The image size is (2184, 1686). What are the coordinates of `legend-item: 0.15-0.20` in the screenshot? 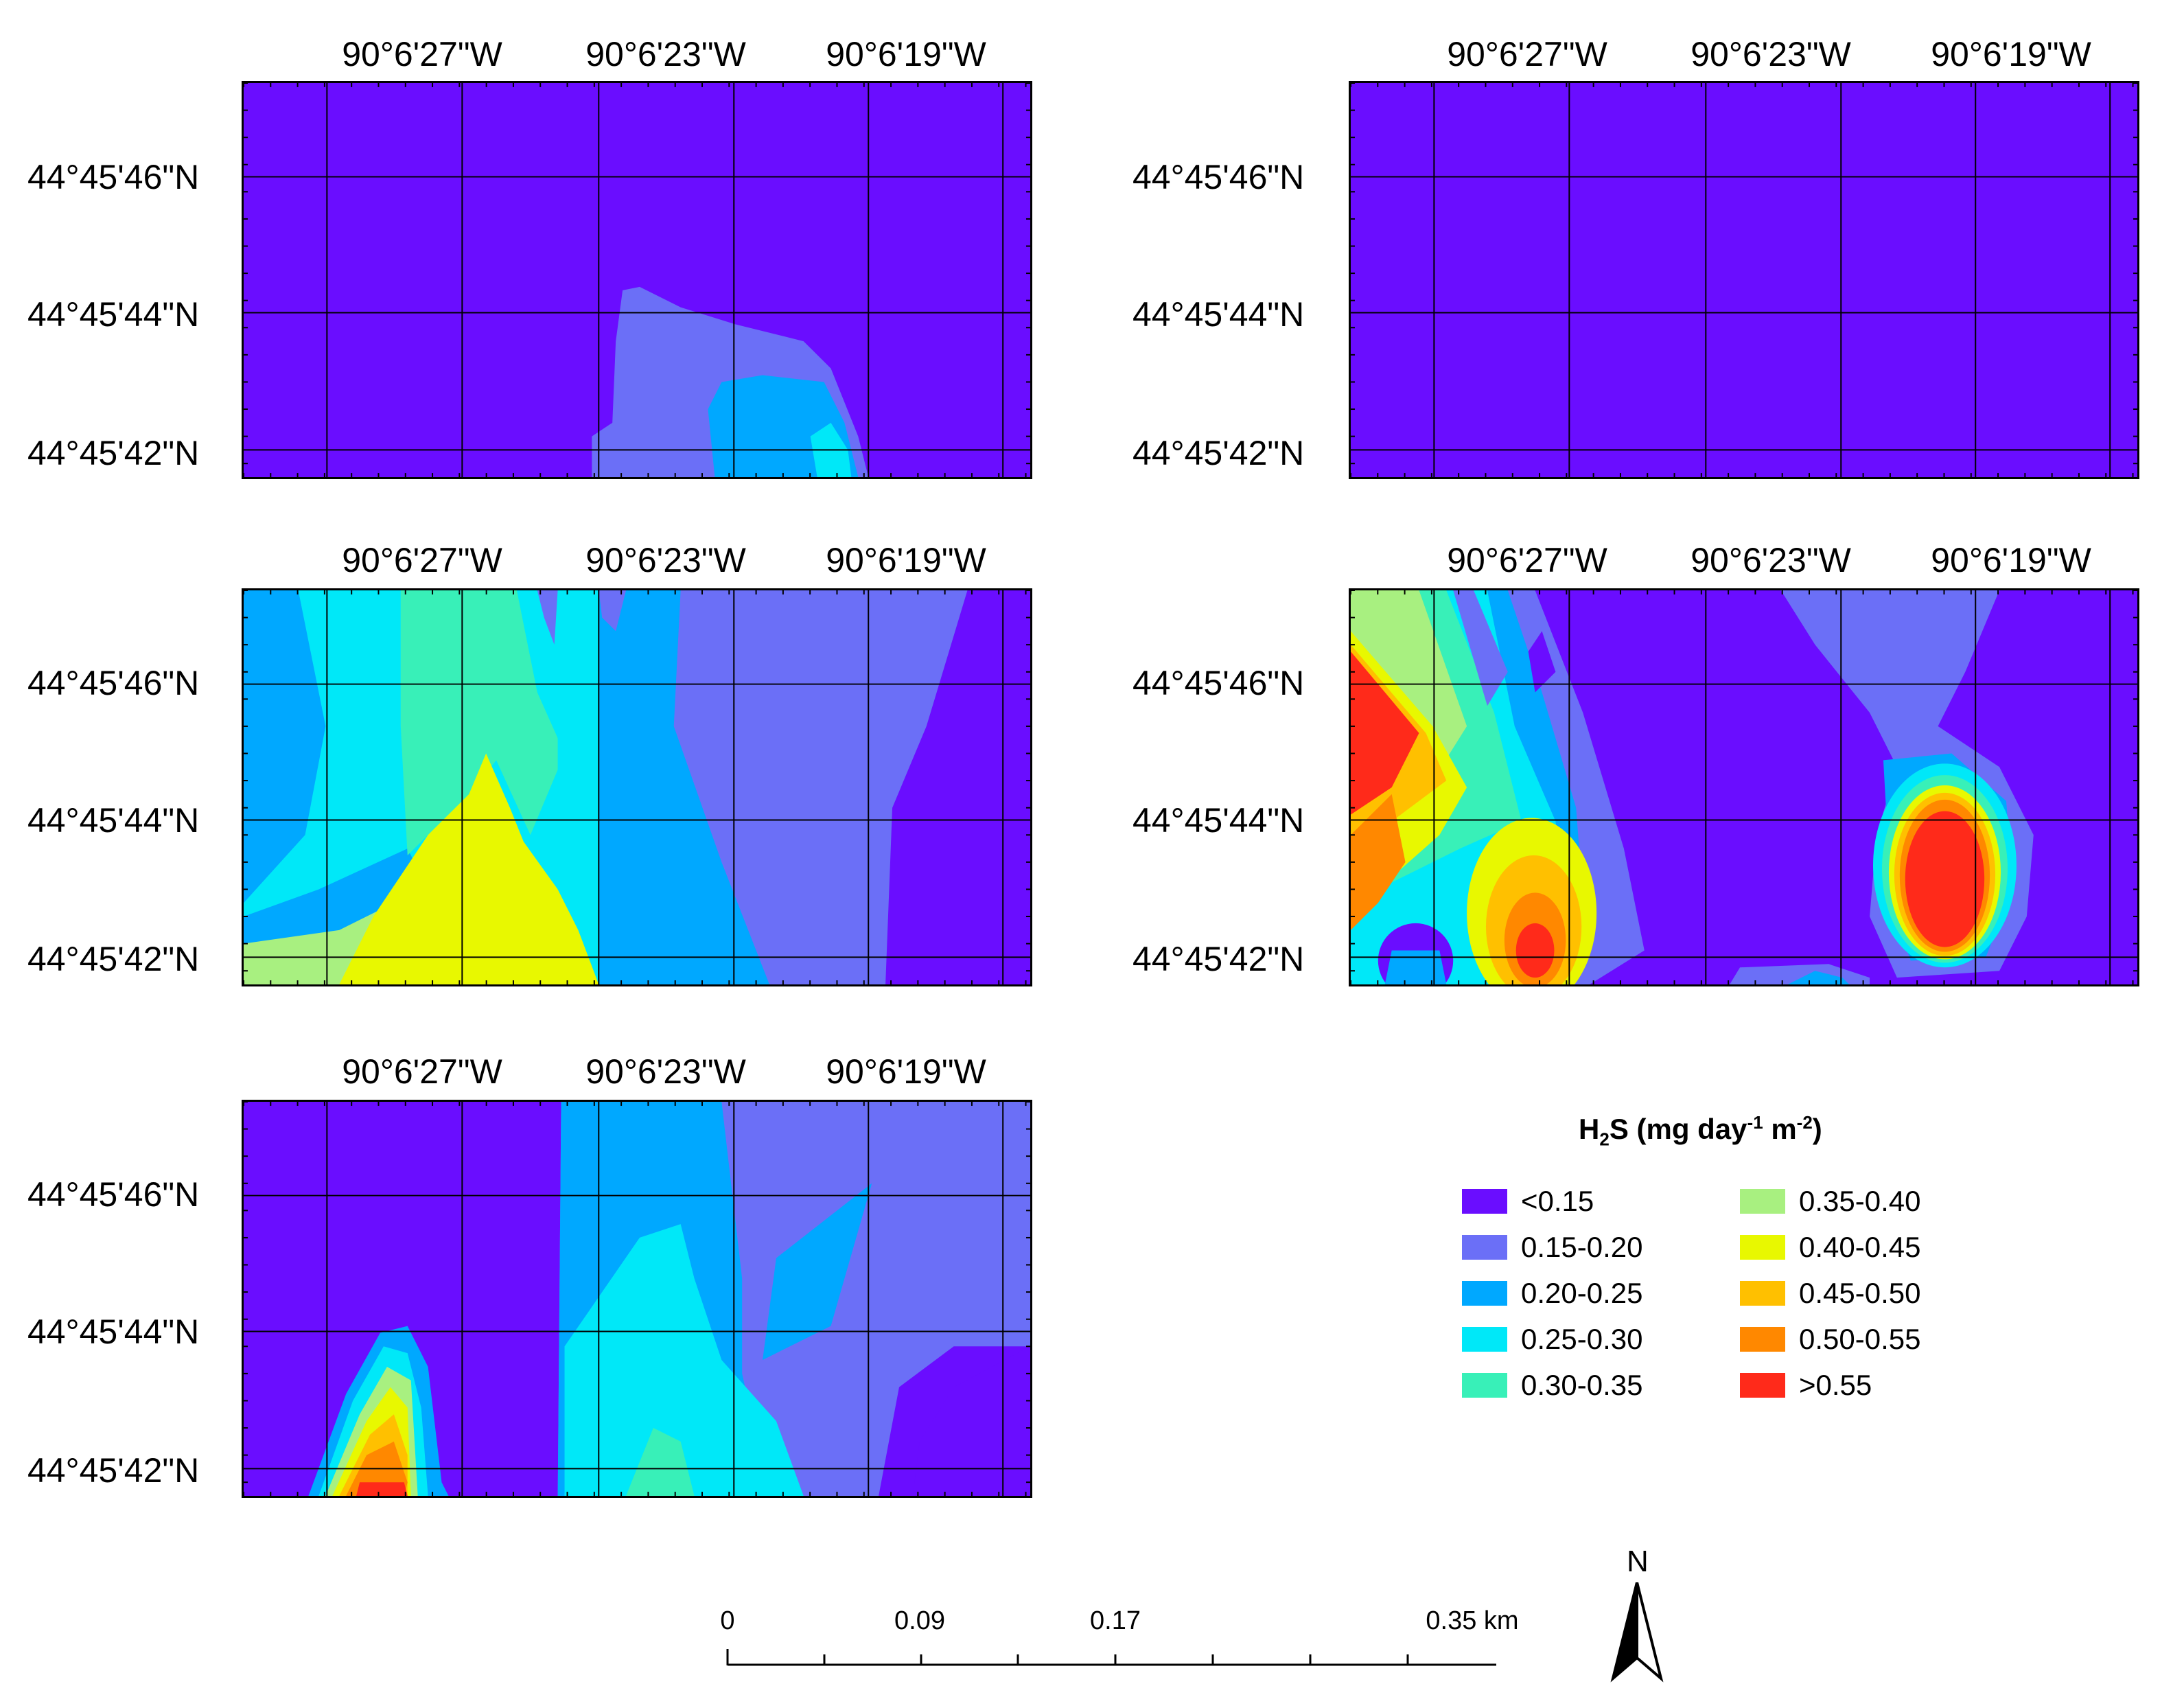 It's located at (1552, 1247).